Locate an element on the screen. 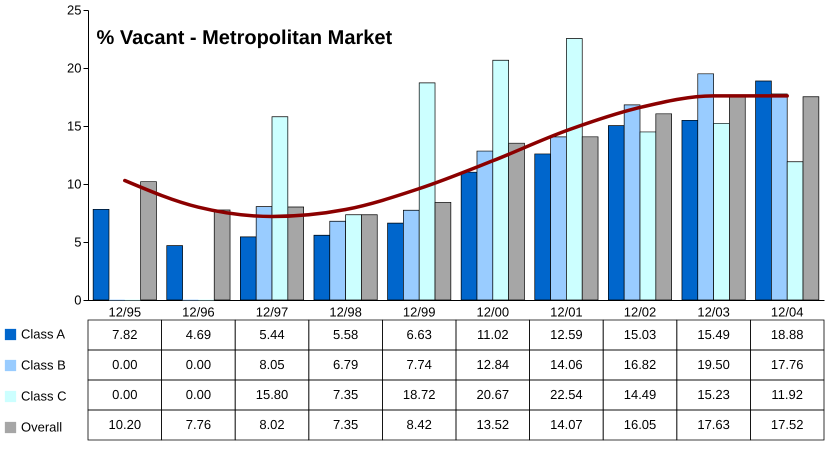 This screenshot has height=451, width=832. data-label: 13.52 is located at coordinates (493, 424).